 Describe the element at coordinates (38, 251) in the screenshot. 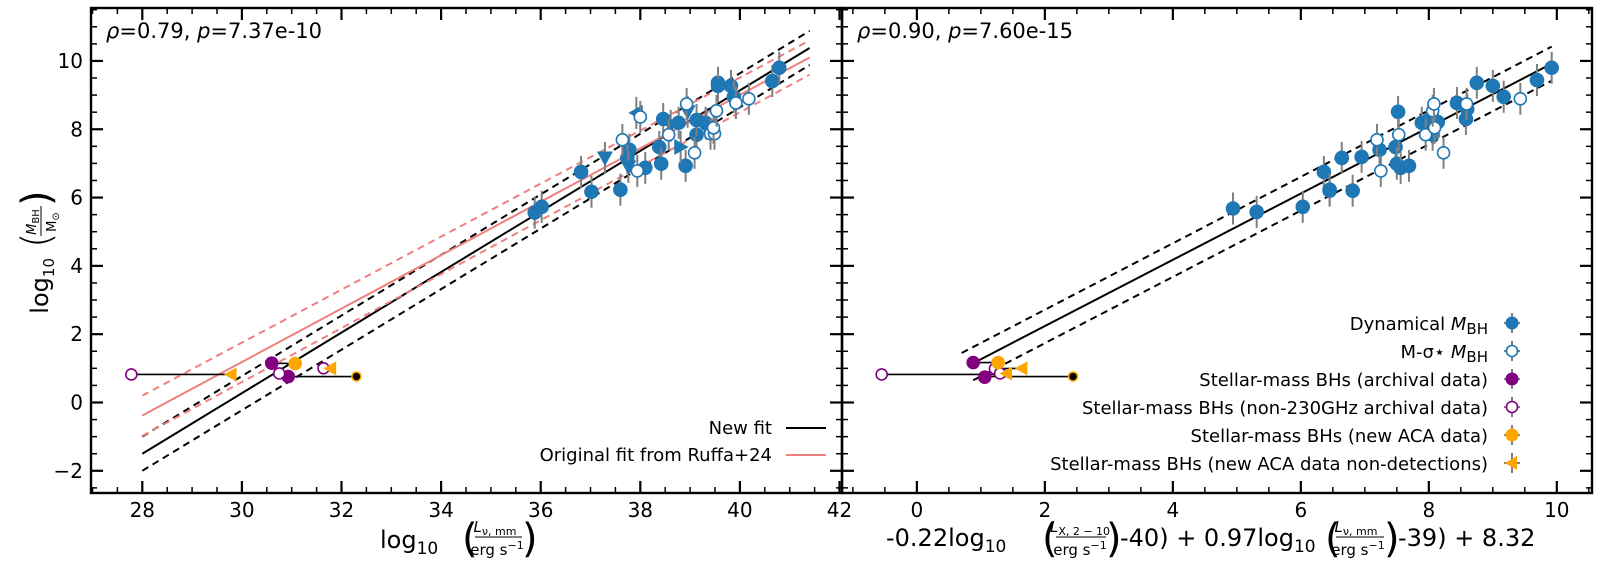

I see `y-axis-label: log10 ( MBH M⊙ )` at that location.